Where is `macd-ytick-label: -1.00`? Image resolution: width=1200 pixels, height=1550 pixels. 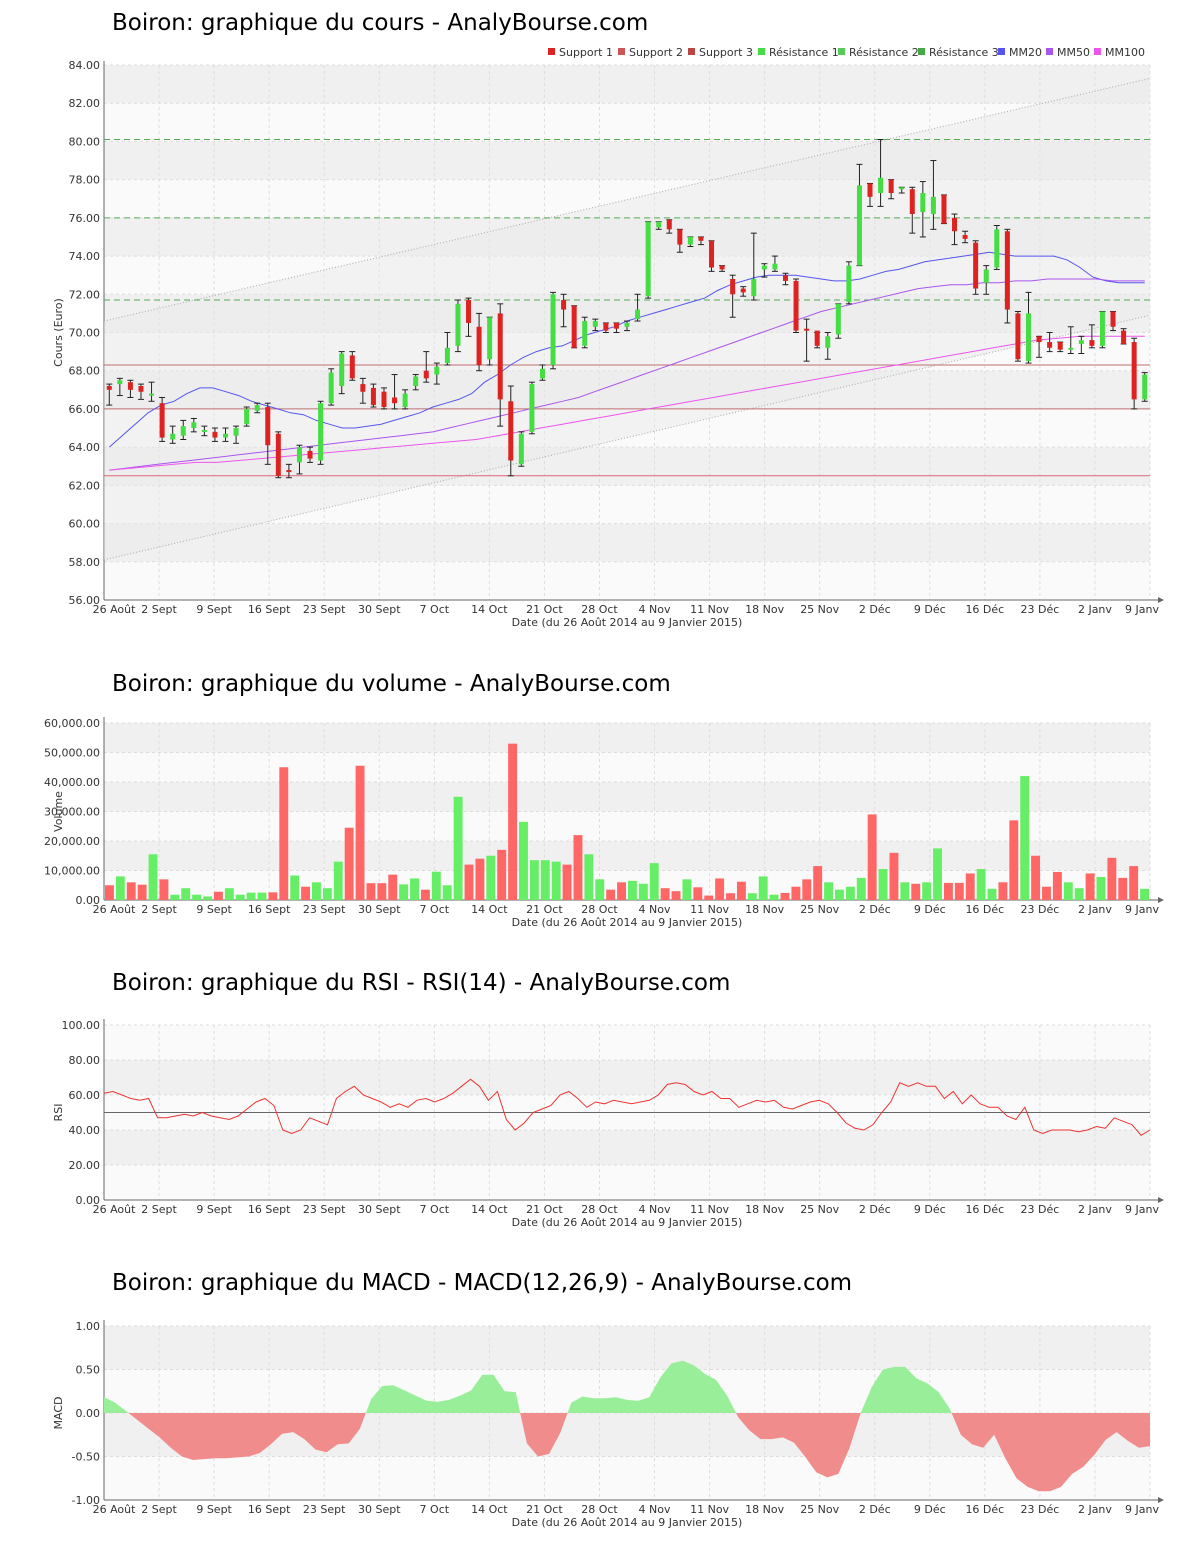
macd-ytick-label: -1.00 is located at coordinates (86, 1500).